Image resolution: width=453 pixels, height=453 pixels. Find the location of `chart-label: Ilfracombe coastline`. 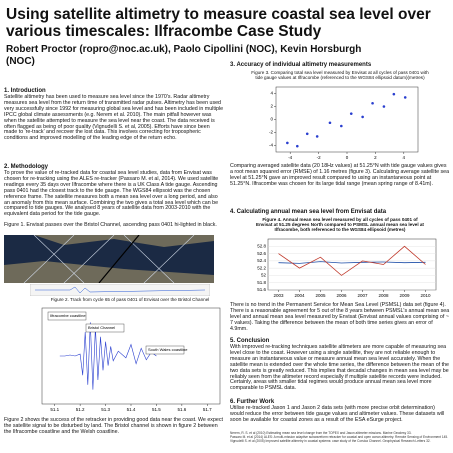

chart-label: Ilfracombe coastline is located at coordinates (68, 315).